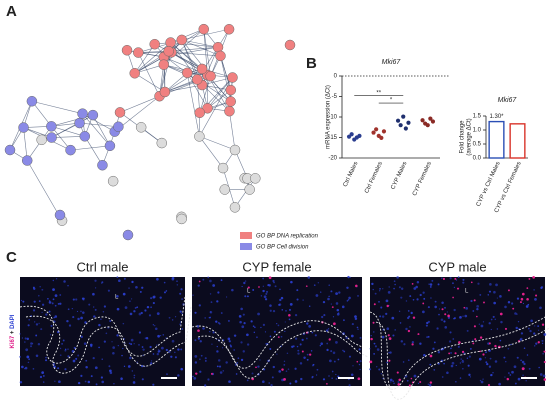 The width and height of the screenshot is (550, 409). What do you see at coordinates (311, 63) in the screenshot?
I see `panel-label: B` at bounding box center [311, 63].